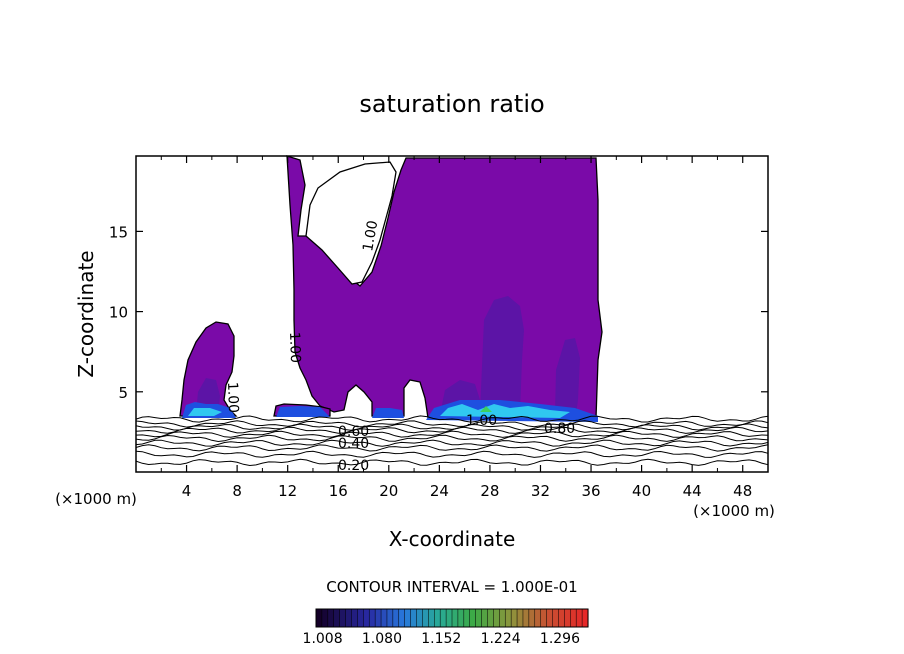  I want to click on contour-label-3: 1.00, so click(232, 398).